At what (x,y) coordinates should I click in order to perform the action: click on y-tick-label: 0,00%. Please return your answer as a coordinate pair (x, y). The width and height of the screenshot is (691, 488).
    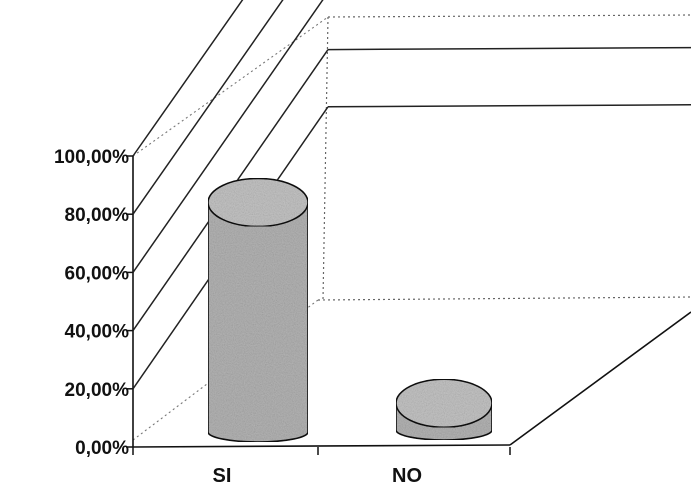
    Looking at the image, I should click on (102, 448).